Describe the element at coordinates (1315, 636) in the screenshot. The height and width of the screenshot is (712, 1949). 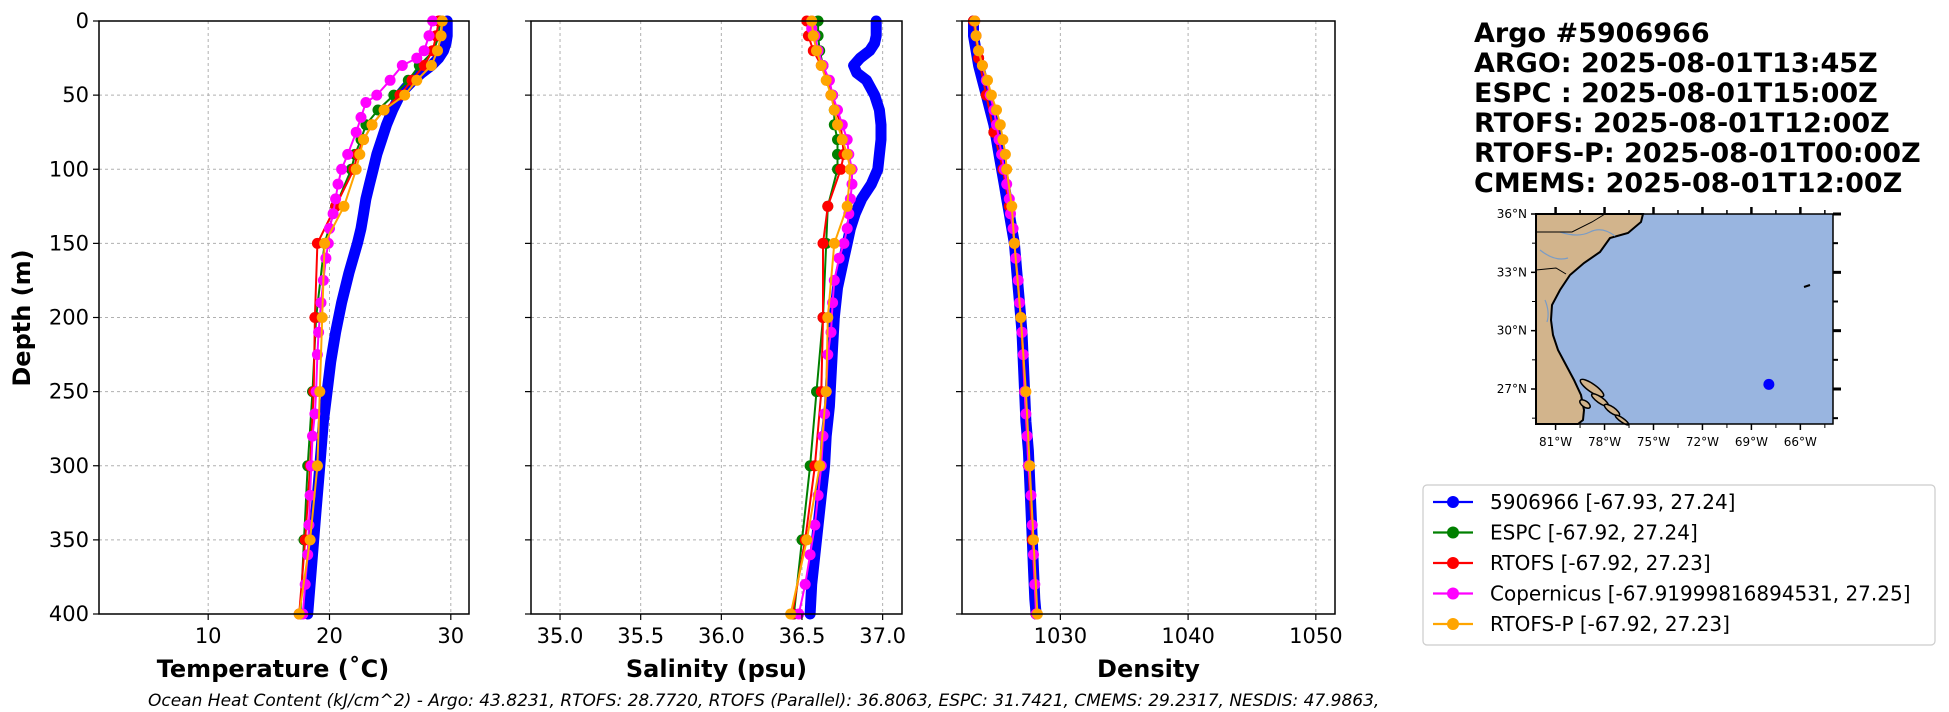
I see `x-tick-label: 1050` at that location.